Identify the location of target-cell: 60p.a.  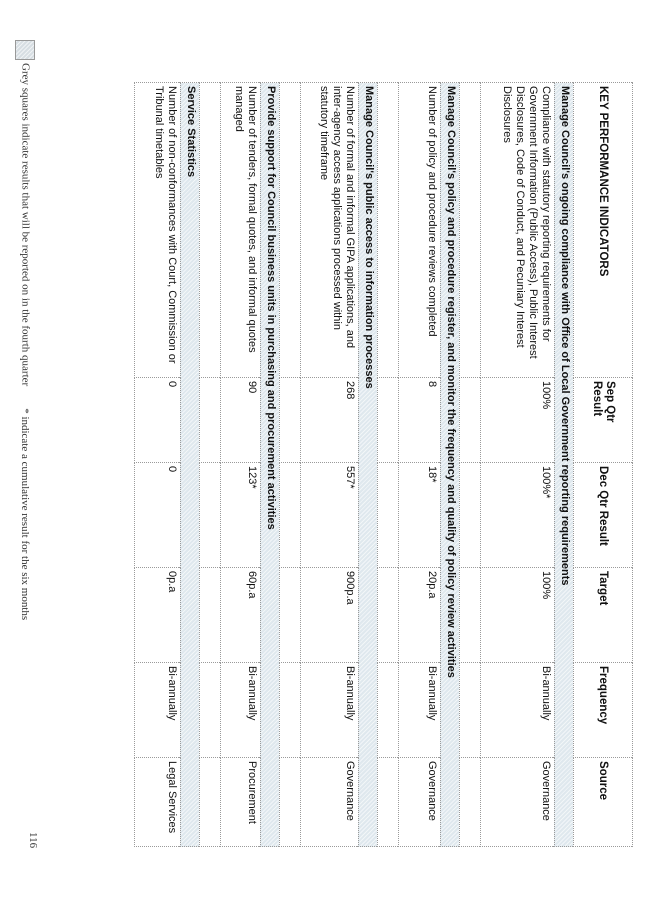
(240, 615).